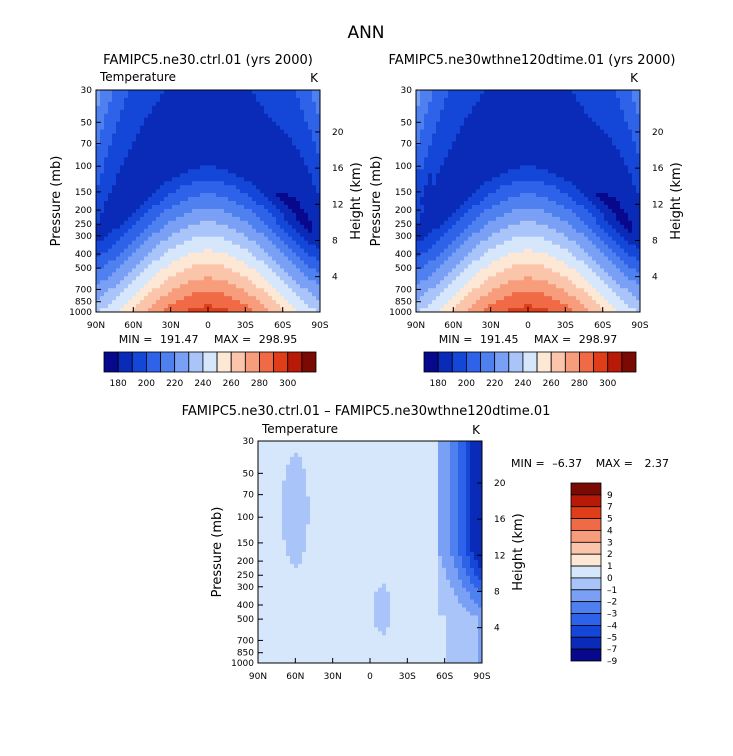 Image resolution: width=733 pixels, height=756 pixels. I want to click on height-tick-label: 16, so click(338, 169).